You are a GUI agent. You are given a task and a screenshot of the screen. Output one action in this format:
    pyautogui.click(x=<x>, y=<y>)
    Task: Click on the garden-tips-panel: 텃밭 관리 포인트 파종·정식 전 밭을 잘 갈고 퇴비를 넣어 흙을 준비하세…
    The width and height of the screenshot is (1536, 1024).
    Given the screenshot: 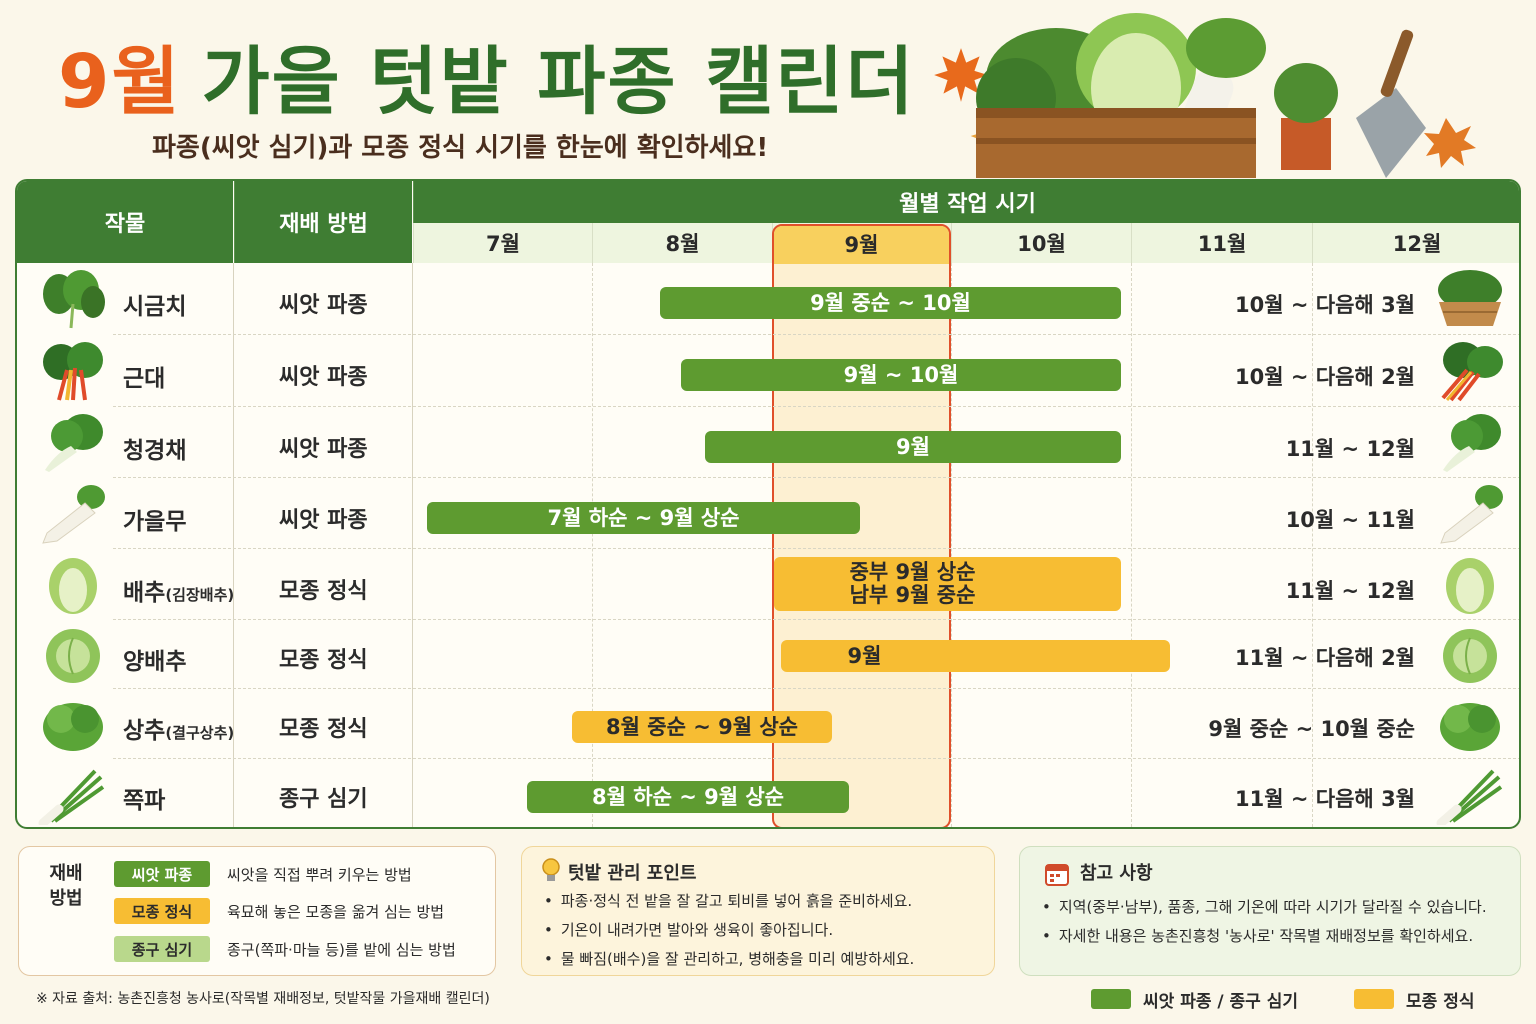 What is the action you would take?
    pyautogui.click(x=758, y=911)
    